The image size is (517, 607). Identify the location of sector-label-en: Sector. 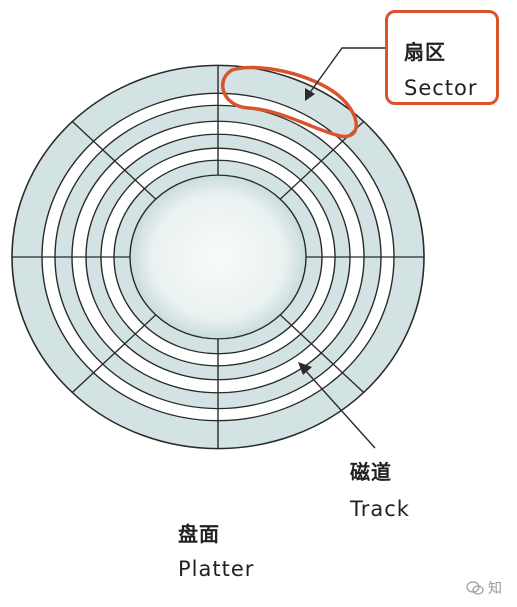
(441, 88).